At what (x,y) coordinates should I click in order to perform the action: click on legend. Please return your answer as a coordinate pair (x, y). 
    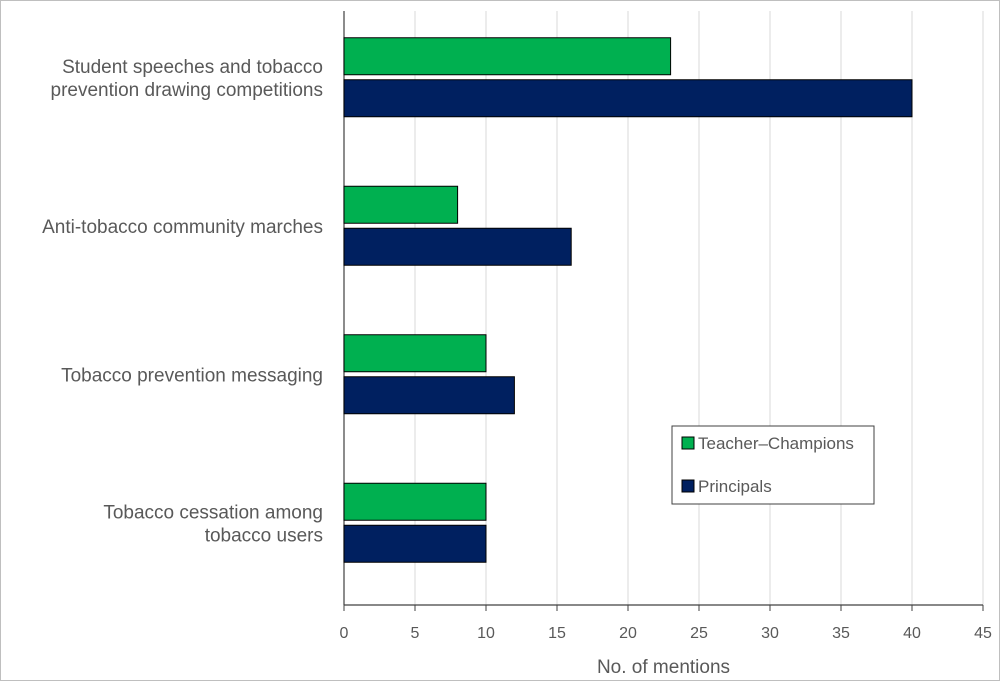
    Looking at the image, I should click on (773, 465).